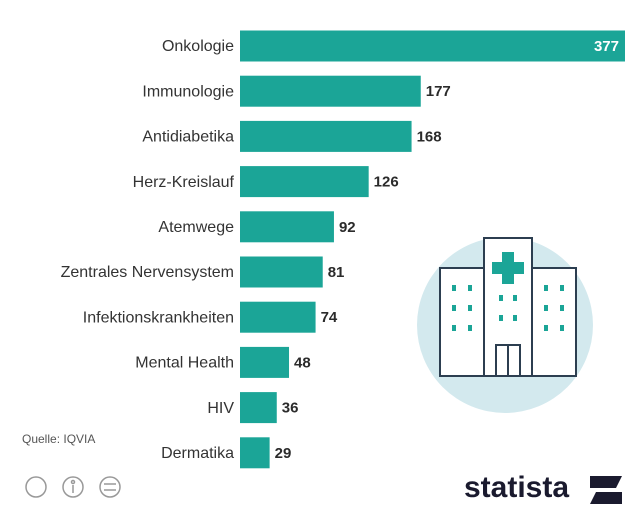 This screenshot has height=508, width=643. Describe the element at coordinates (302, 362) in the screenshot. I see `value-label: 48` at that location.